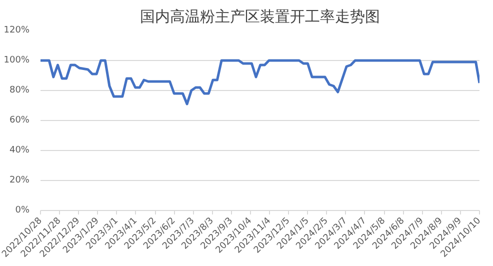 The image size is (493, 266). What do you see at coordinates (260, 17) in the screenshot?
I see `chart-title: 国内高温粉主产区装置开工率走势图` at bounding box center [260, 17].